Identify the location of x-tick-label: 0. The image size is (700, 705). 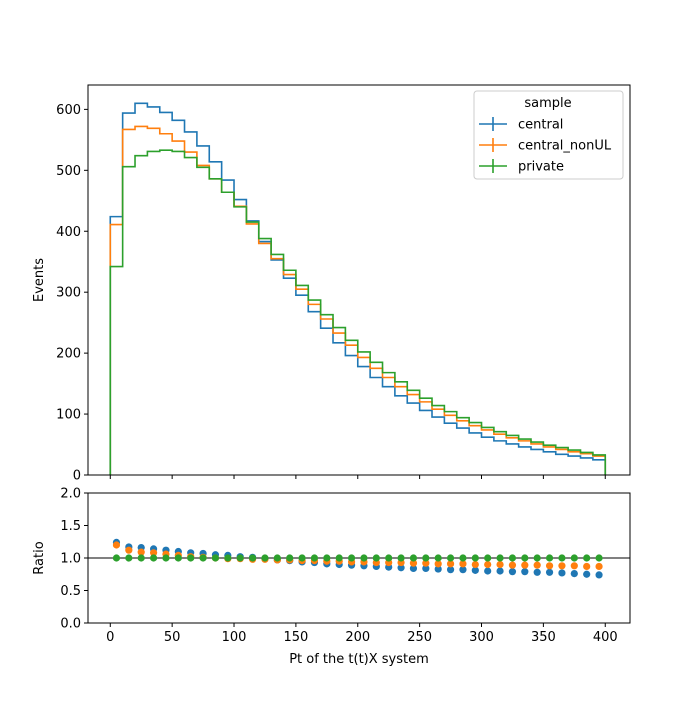
(110, 637).